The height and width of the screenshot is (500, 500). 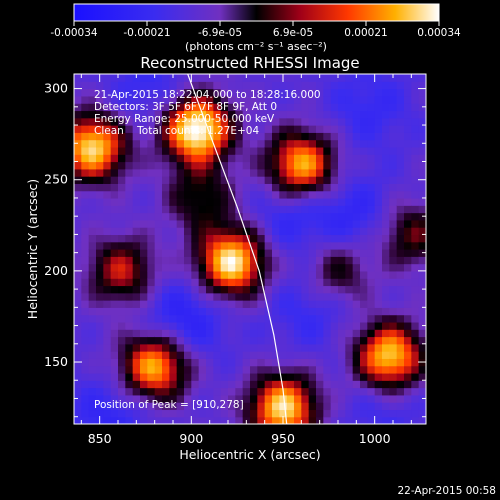 I want to click on colorbar-tick-label: 0.00034, so click(x=439, y=33).